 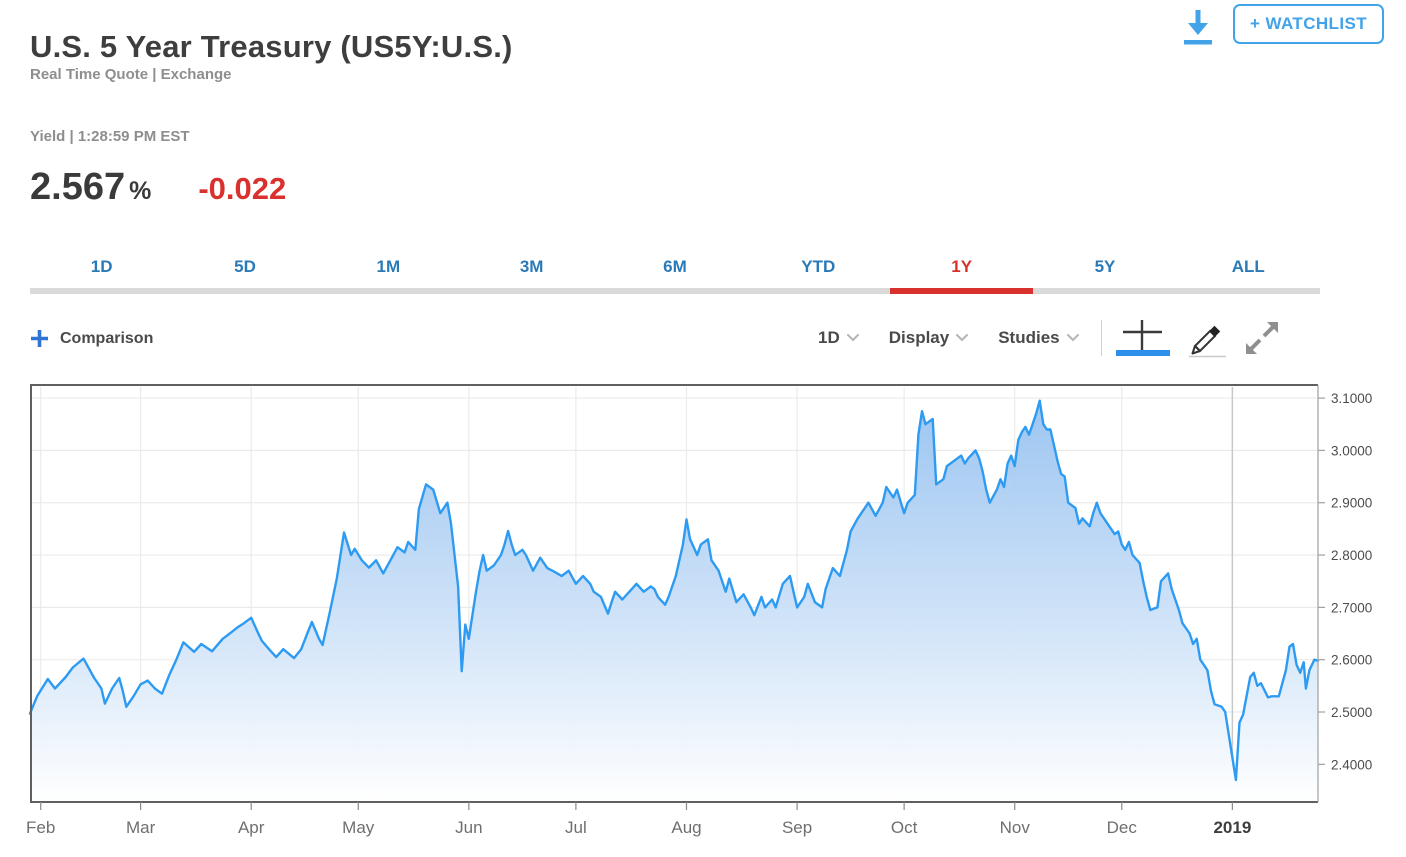 I want to click on y-axis-label: 2.6000, so click(x=1351, y=660).